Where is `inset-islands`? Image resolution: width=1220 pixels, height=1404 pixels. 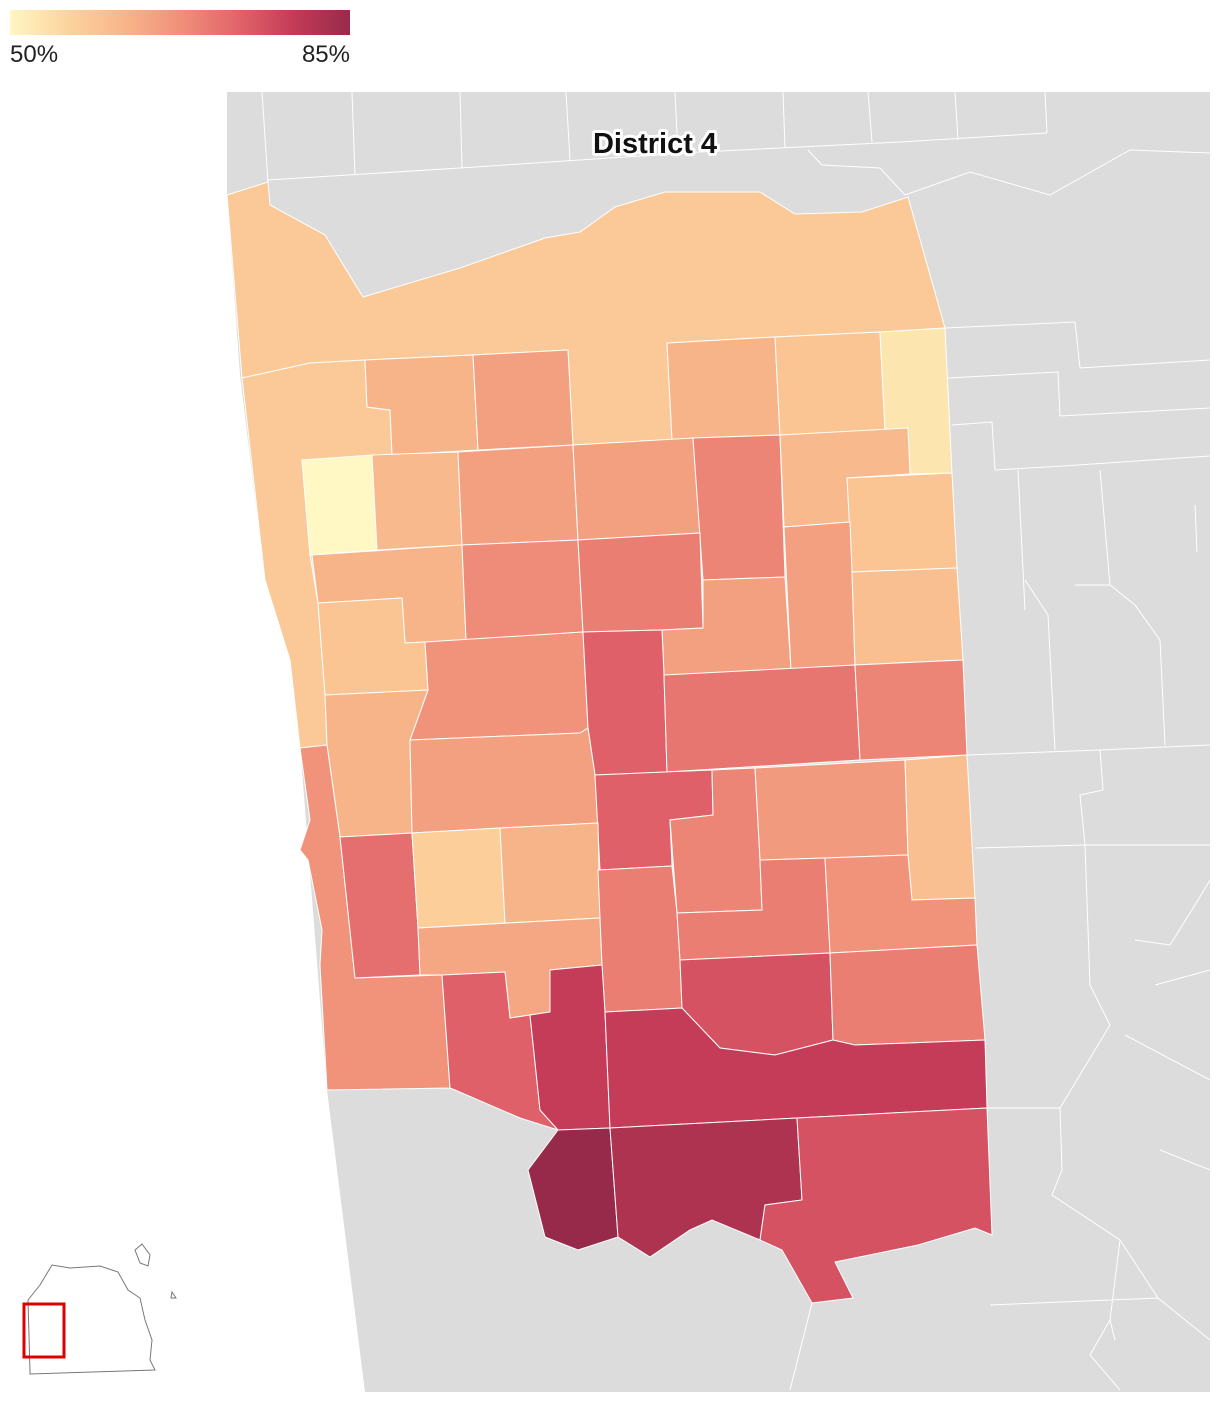 inset-islands is located at coordinates (155, 1271).